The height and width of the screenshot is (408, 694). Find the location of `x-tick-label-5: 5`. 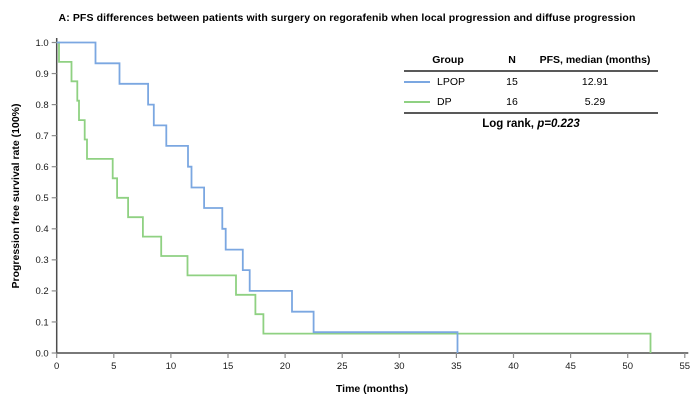

x-tick-label-5: 5 is located at coordinates (113, 366).